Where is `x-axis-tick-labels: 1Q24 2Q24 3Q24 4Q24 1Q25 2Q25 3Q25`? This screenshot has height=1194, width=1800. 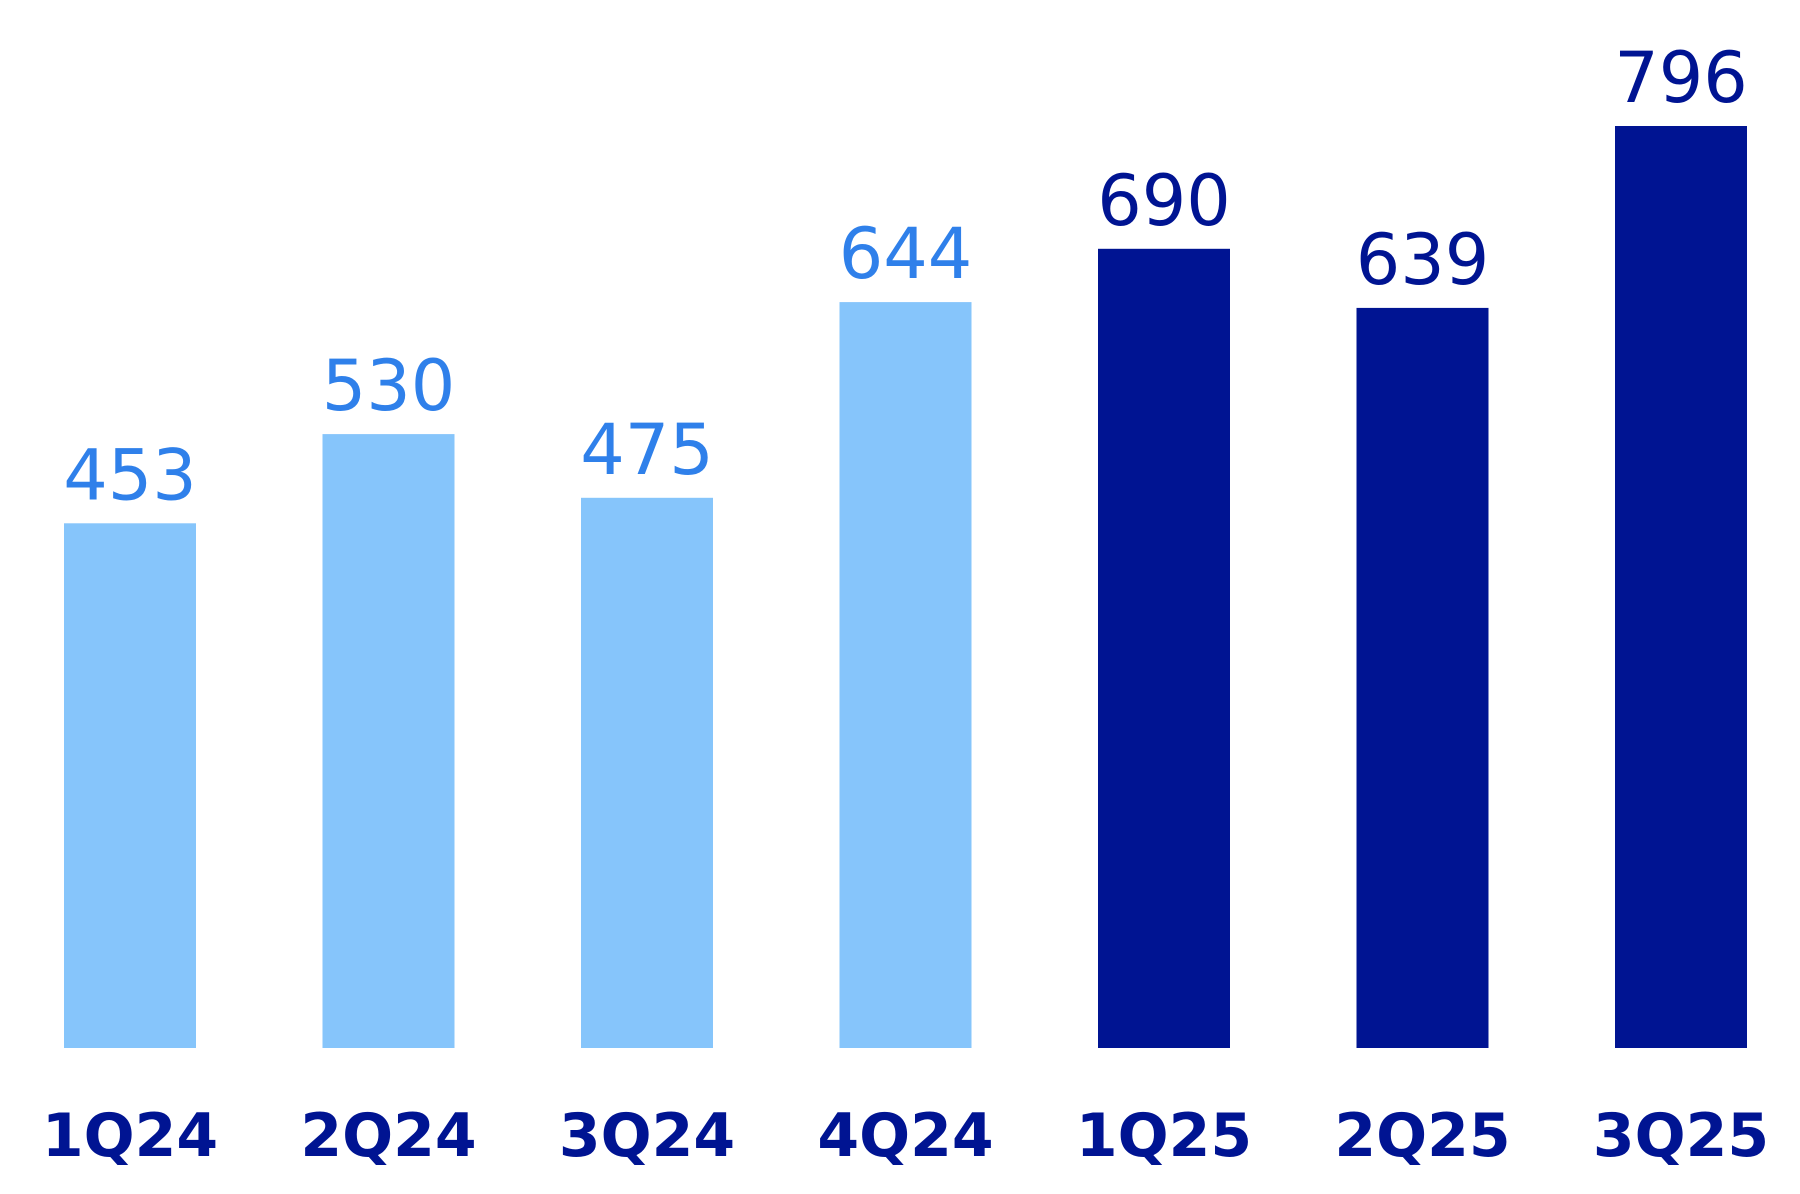
x-axis-tick-labels: 1Q24 2Q24 3Q24 4Q24 1Q25 2Q25 3Q25 is located at coordinates (905, 1136).